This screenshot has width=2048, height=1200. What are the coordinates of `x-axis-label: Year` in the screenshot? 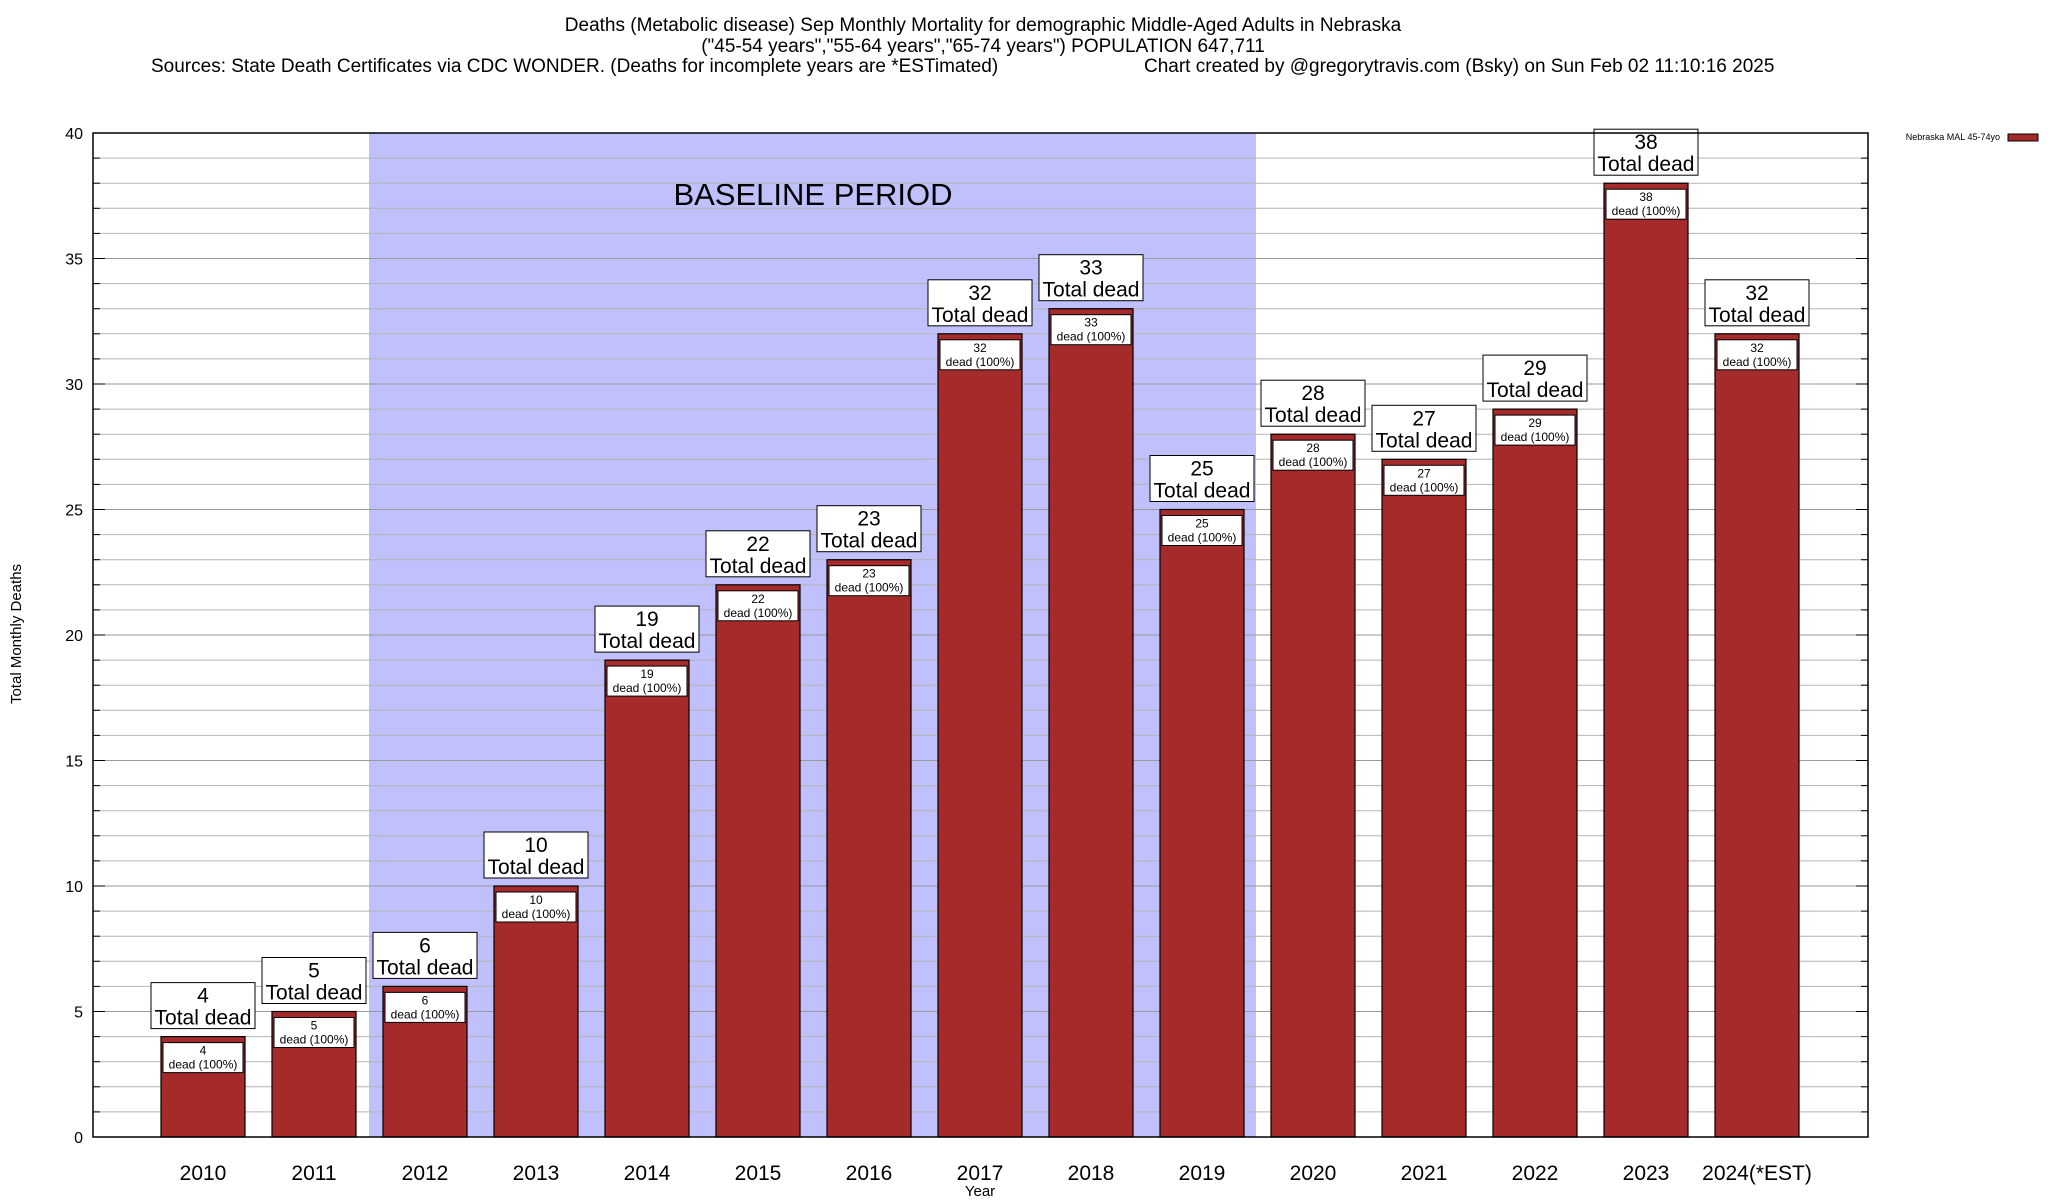 It's located at (980, 1191).